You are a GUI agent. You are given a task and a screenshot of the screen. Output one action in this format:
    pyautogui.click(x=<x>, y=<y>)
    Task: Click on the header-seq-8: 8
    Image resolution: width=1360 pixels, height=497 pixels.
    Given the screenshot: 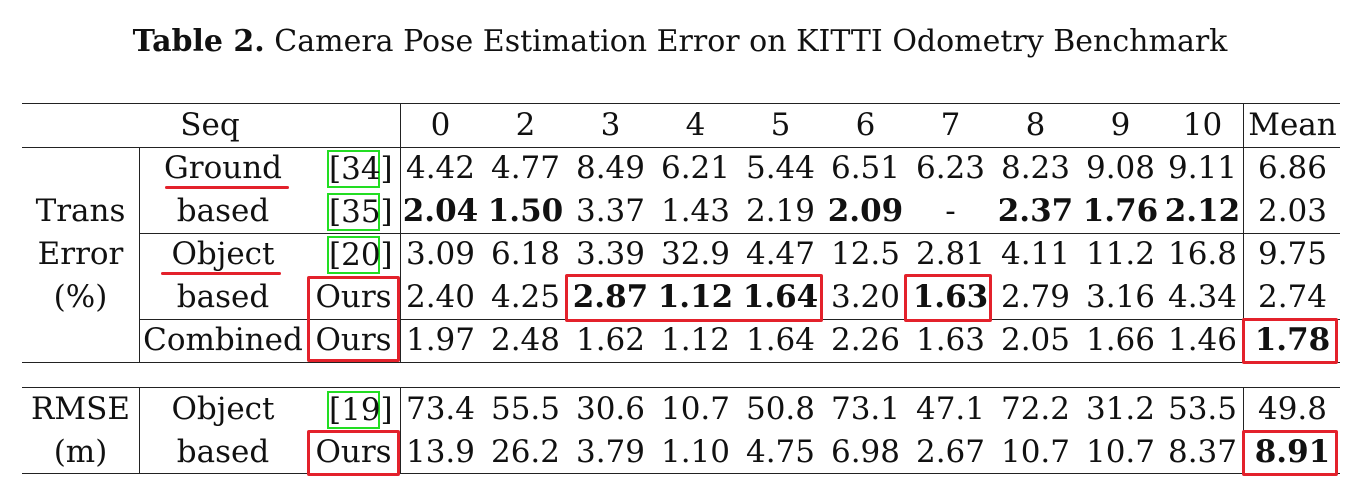 What is the action you would take?
    pyautogui.click(x=1035, y=125)
    